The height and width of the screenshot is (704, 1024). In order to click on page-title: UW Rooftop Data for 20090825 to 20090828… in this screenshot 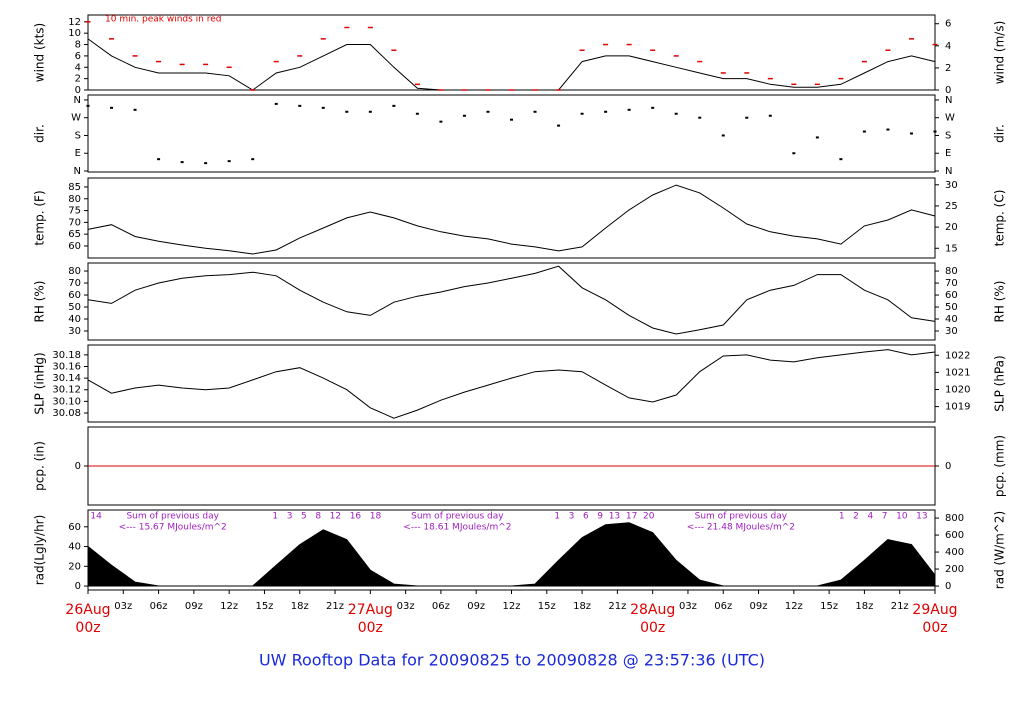, I will do `click(512, 660)`.